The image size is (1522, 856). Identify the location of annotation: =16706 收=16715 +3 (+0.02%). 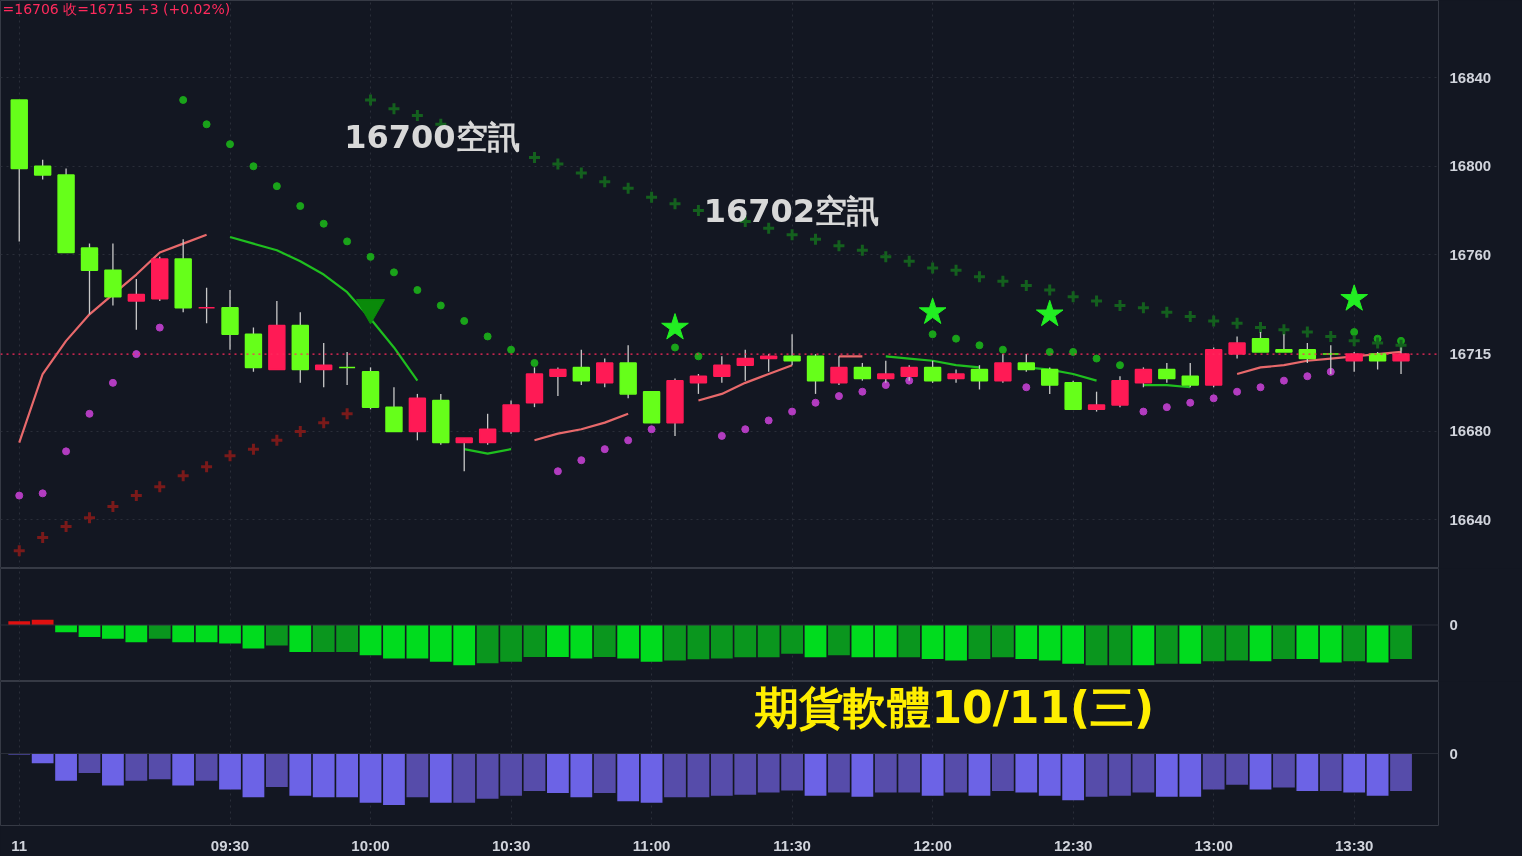
(116, 8).